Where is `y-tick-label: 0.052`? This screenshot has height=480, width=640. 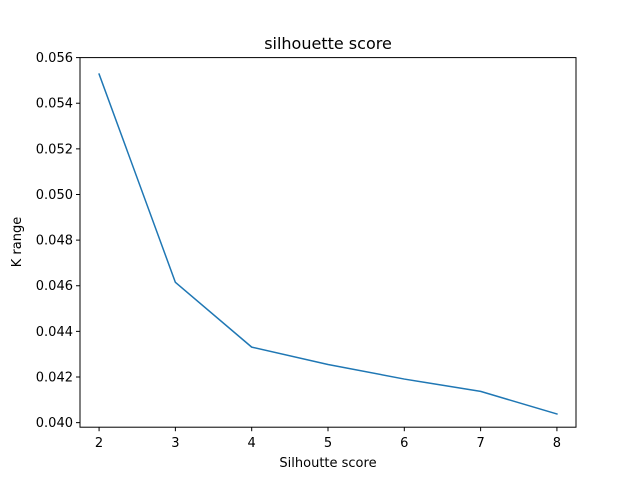 y-tick-label: 0.052 is located at coordinates (54, 149).